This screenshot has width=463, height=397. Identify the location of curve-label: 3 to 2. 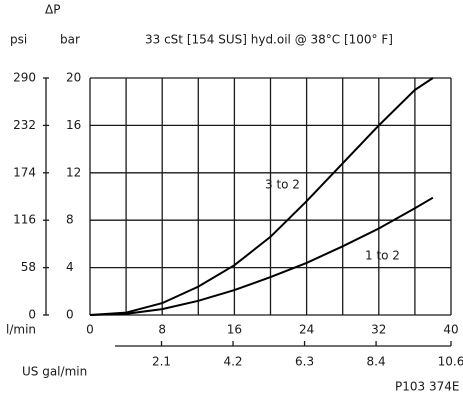
(282, 185).